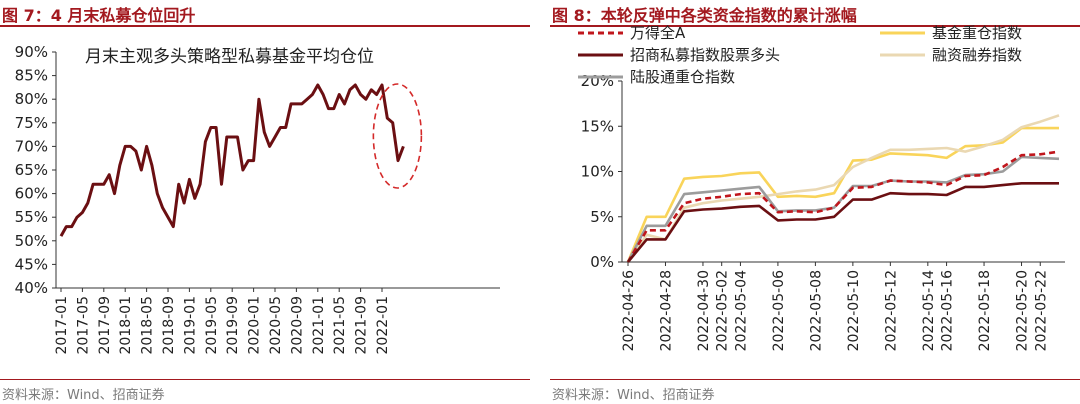  I want to click on left-bottom-rule, so click(265, 379).